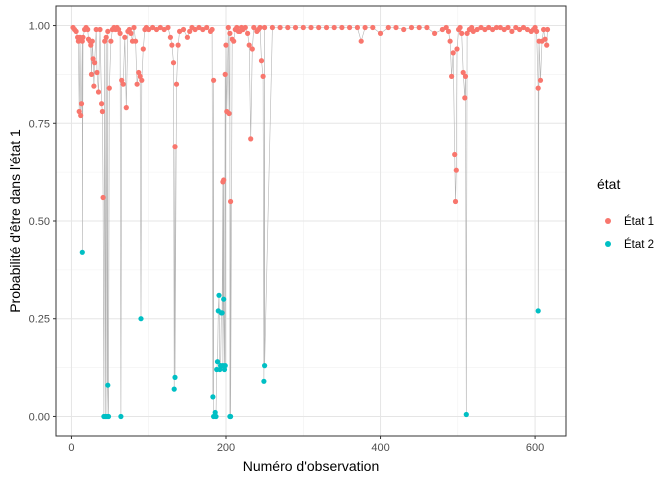 This screenshot has height=480, width=672. I want to click on legend-item-etat-2: État 2, so click(629, 244).